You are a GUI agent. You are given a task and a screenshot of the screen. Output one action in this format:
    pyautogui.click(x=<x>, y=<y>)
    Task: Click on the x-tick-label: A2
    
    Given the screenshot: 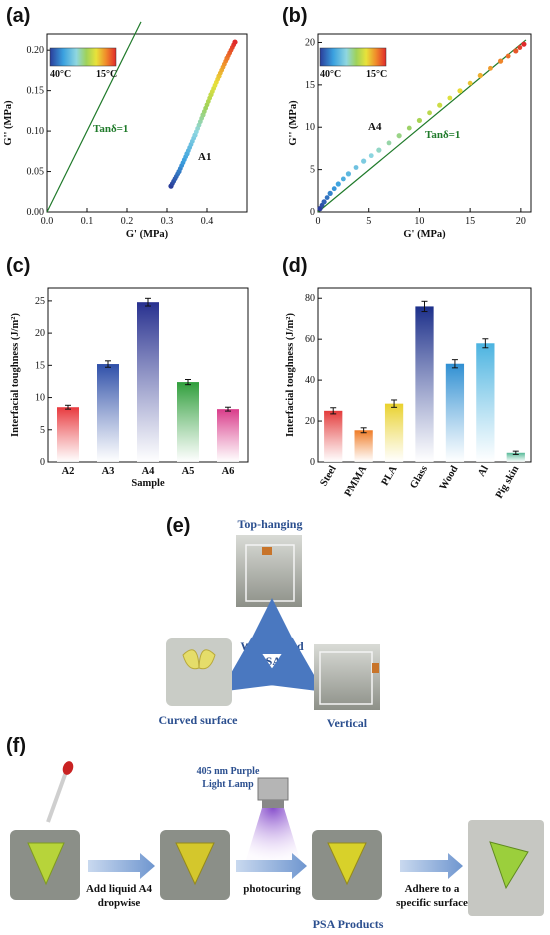 What is the action you would take?
    pyautogui.click(x=68, y=471)
    